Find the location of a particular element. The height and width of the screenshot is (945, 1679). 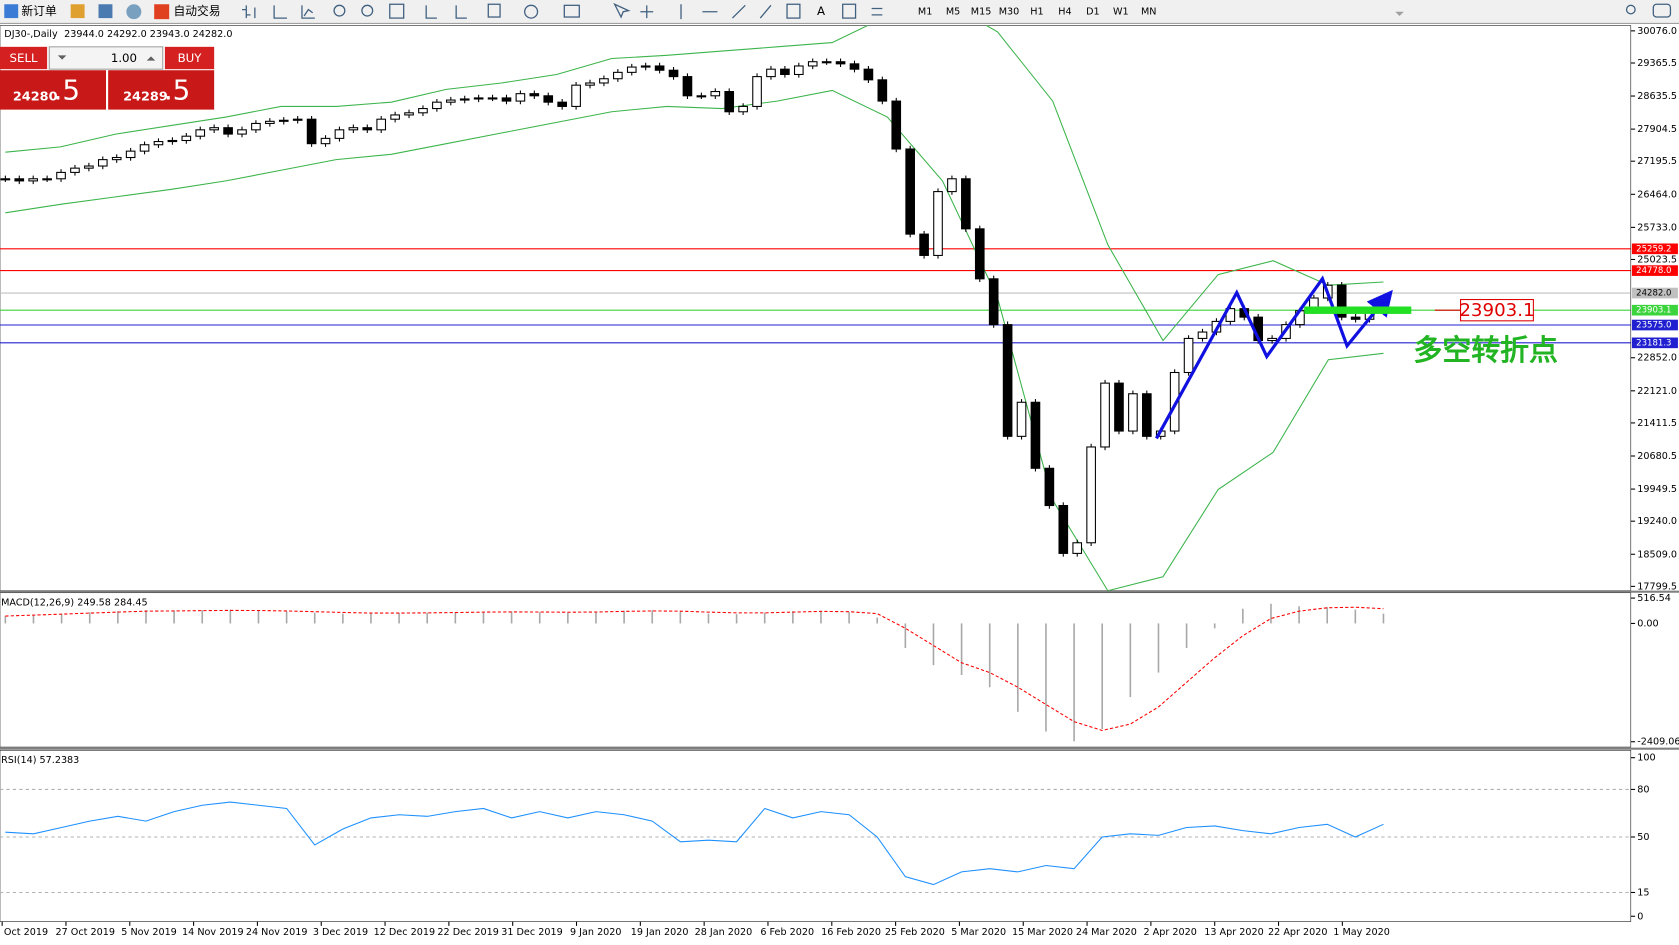

y-tick-label: 0 is located at coordinates (1640, 916).